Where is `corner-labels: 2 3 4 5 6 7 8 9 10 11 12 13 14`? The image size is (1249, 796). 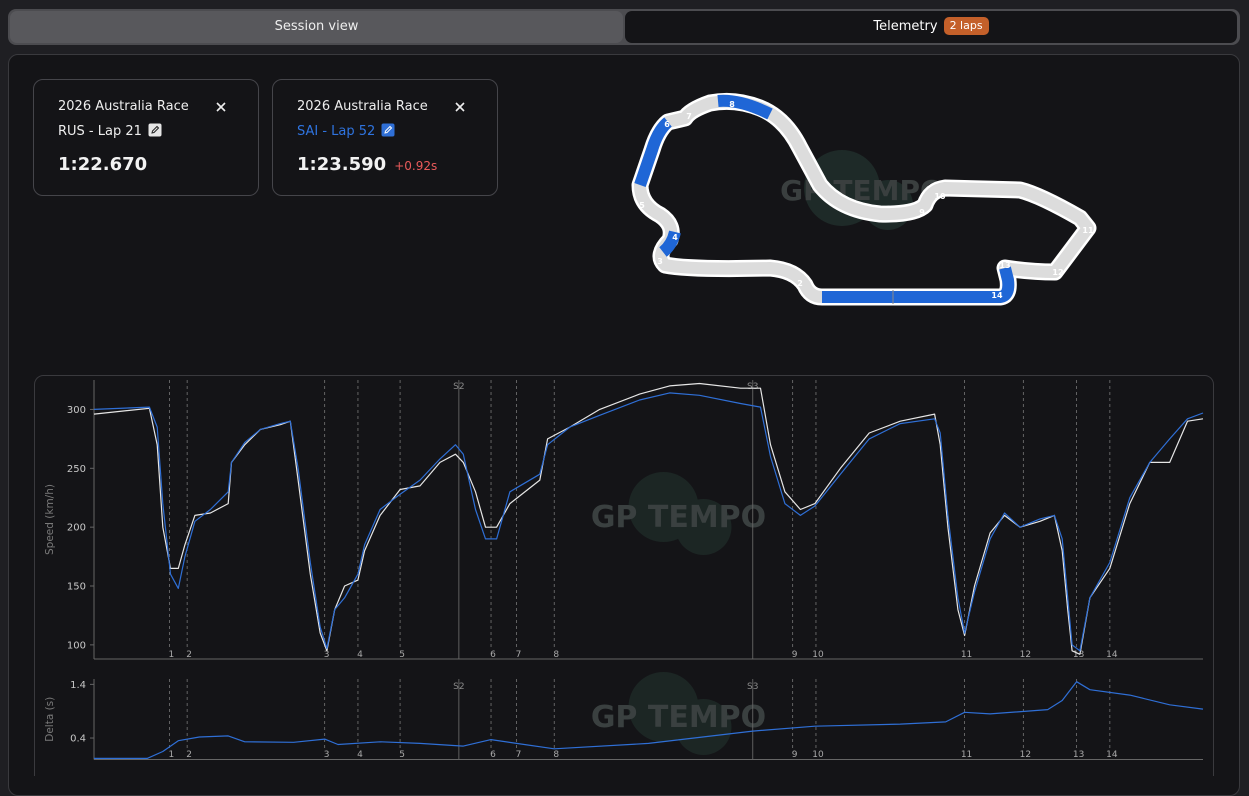
corner-labels: 2 3 4 5 6 7 8 9 10 11 12 13 14 is located at coordinates (866, 200).